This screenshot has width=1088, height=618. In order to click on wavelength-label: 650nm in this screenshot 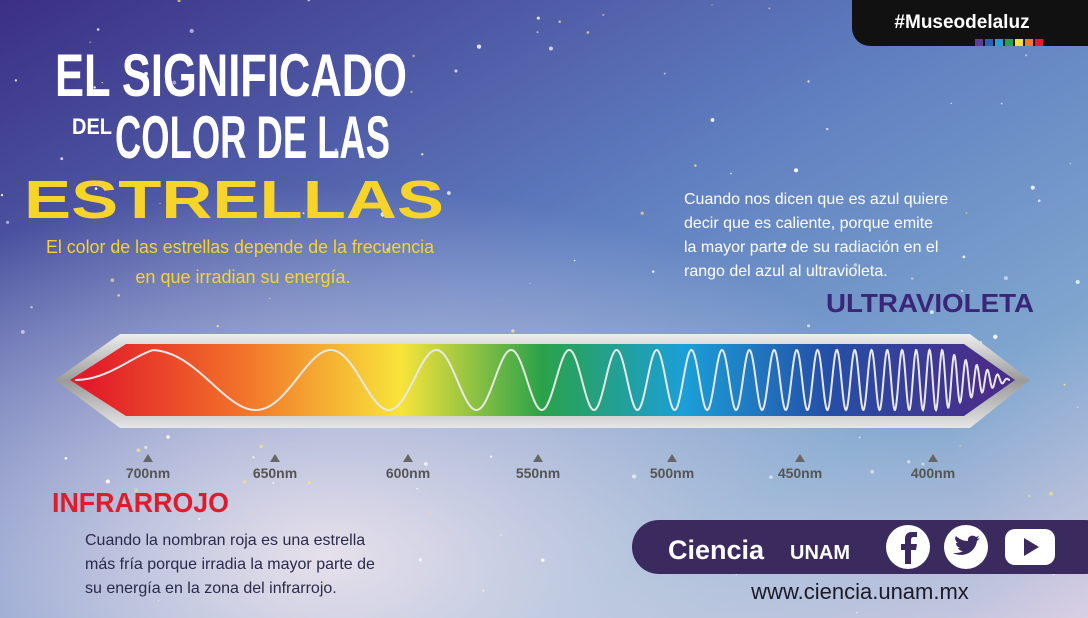, I will do `click(275, 473)`.